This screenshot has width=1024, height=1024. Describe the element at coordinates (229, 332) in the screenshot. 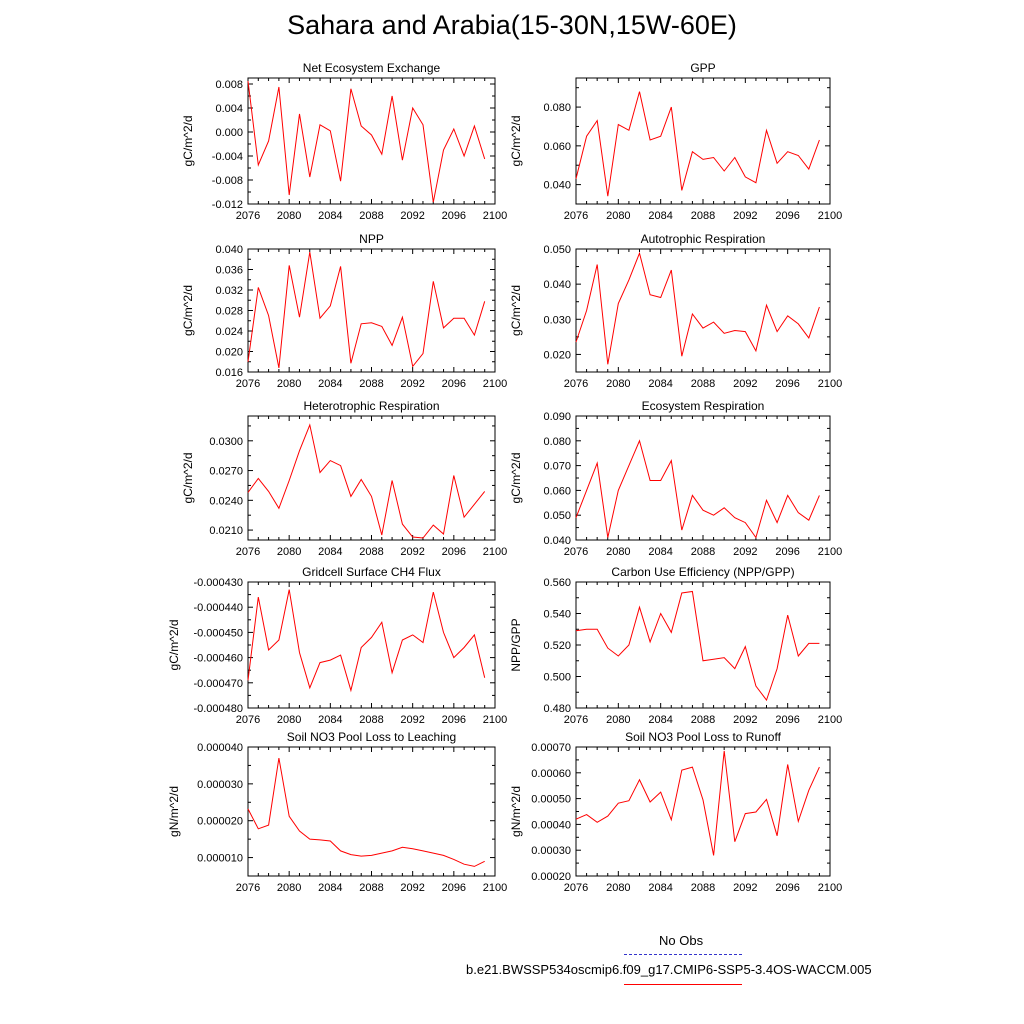

I see `y-tick-label: 0.024` at that location.